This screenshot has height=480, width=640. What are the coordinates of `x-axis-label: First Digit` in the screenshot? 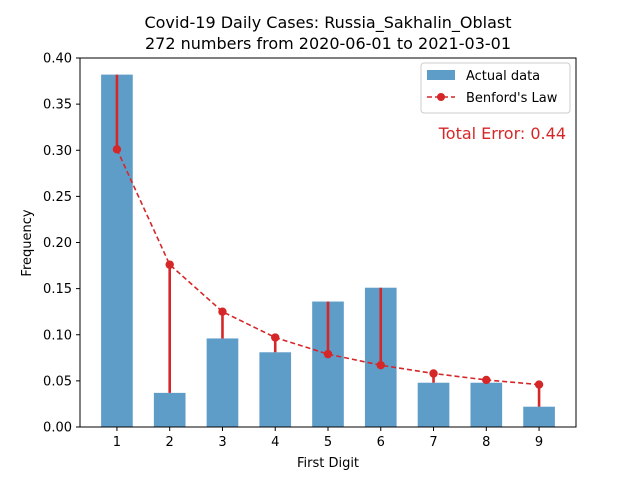 It's located at (328, 463).